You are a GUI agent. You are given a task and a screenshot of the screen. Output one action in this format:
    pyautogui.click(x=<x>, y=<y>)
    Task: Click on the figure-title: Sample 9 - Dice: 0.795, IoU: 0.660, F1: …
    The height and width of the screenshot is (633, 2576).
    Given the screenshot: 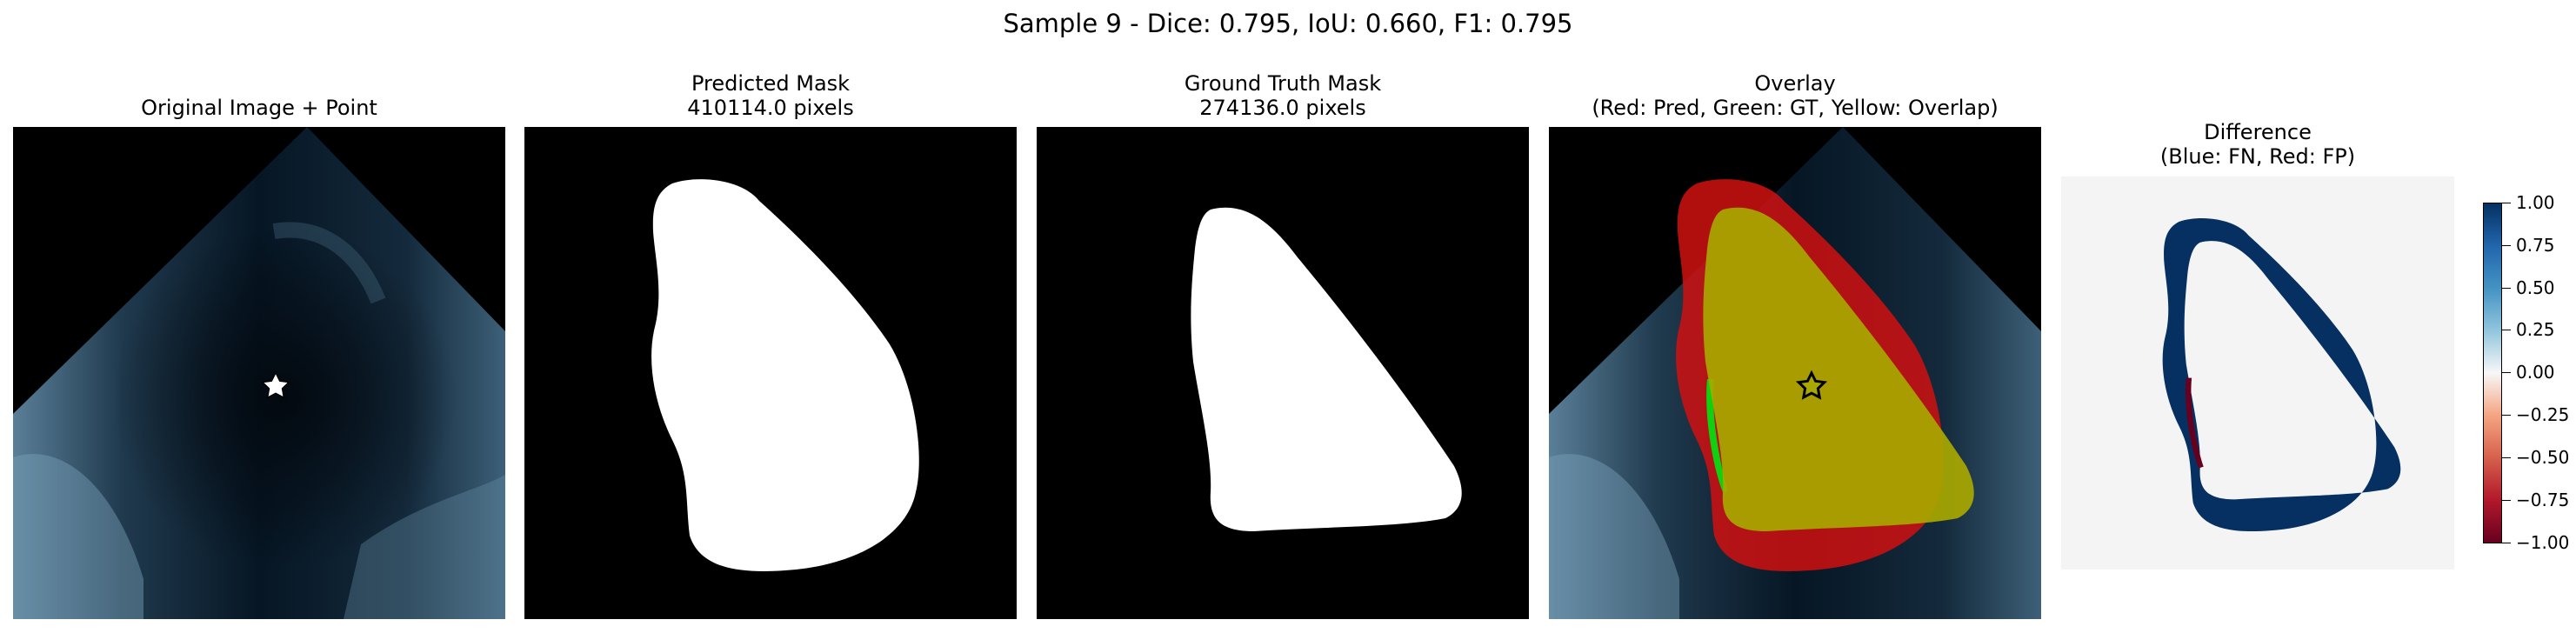 What is the action you would take?
    pyautogui.click(x=1288, y=23)
    